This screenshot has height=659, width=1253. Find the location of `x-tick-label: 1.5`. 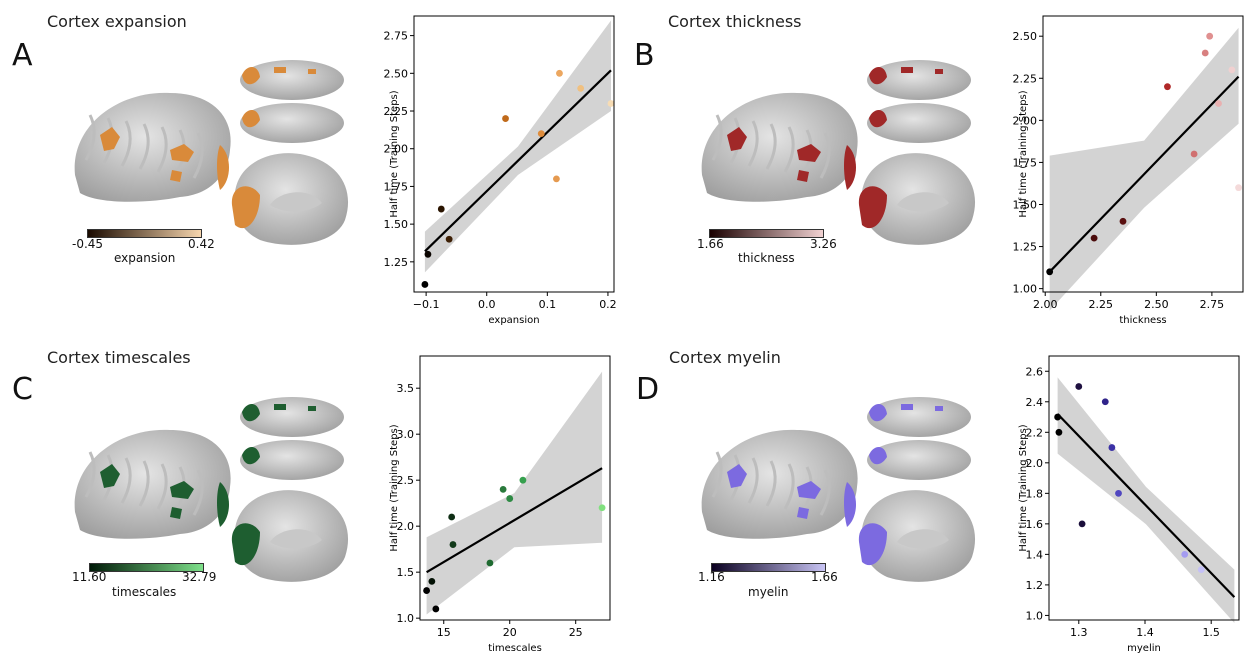

x-tick-label: 1.5 is located at coordinates (1211, 632).